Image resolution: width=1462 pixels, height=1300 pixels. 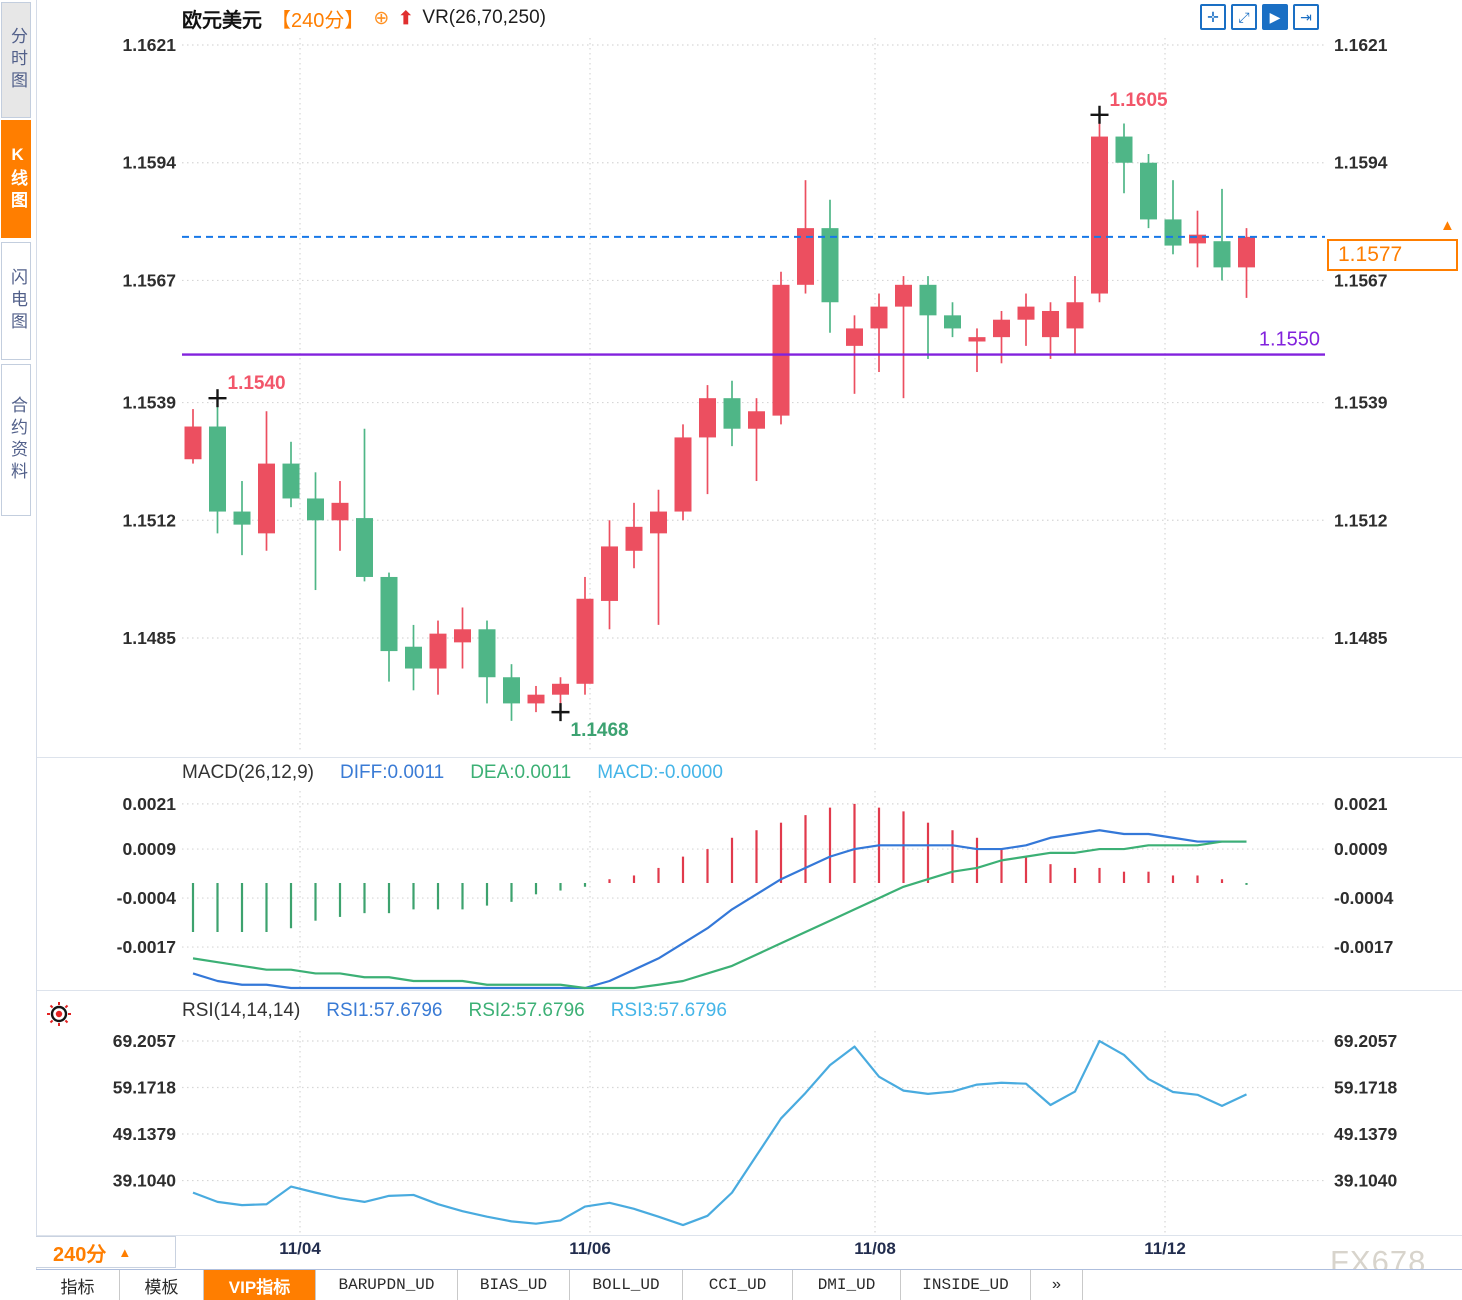 I want to click on tab-barupdn-ud: BARUPDN_UD, so click(x=387, y=1285).